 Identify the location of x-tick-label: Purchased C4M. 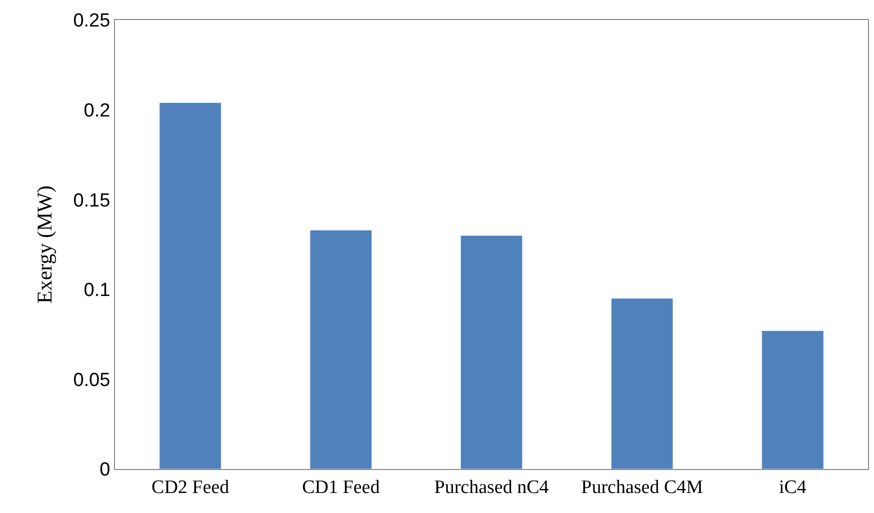
(642, 487).